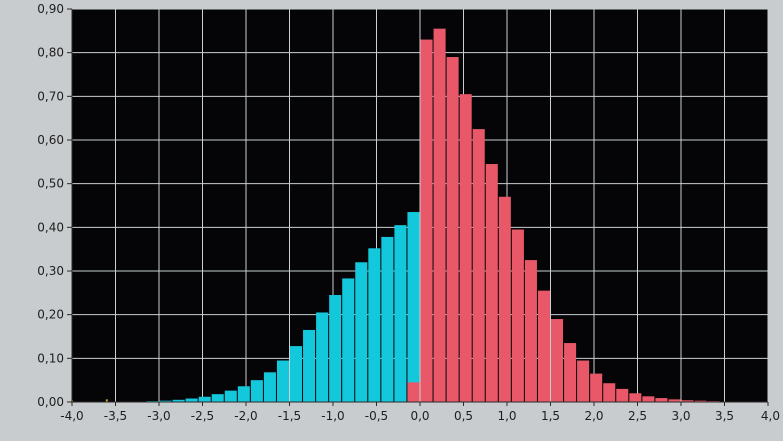 The width and height of the screenshot is (783, 441). Describe the element at coordinates (50, 271) in the screenshot. I see `y-tick-label: 0,30` at that location.